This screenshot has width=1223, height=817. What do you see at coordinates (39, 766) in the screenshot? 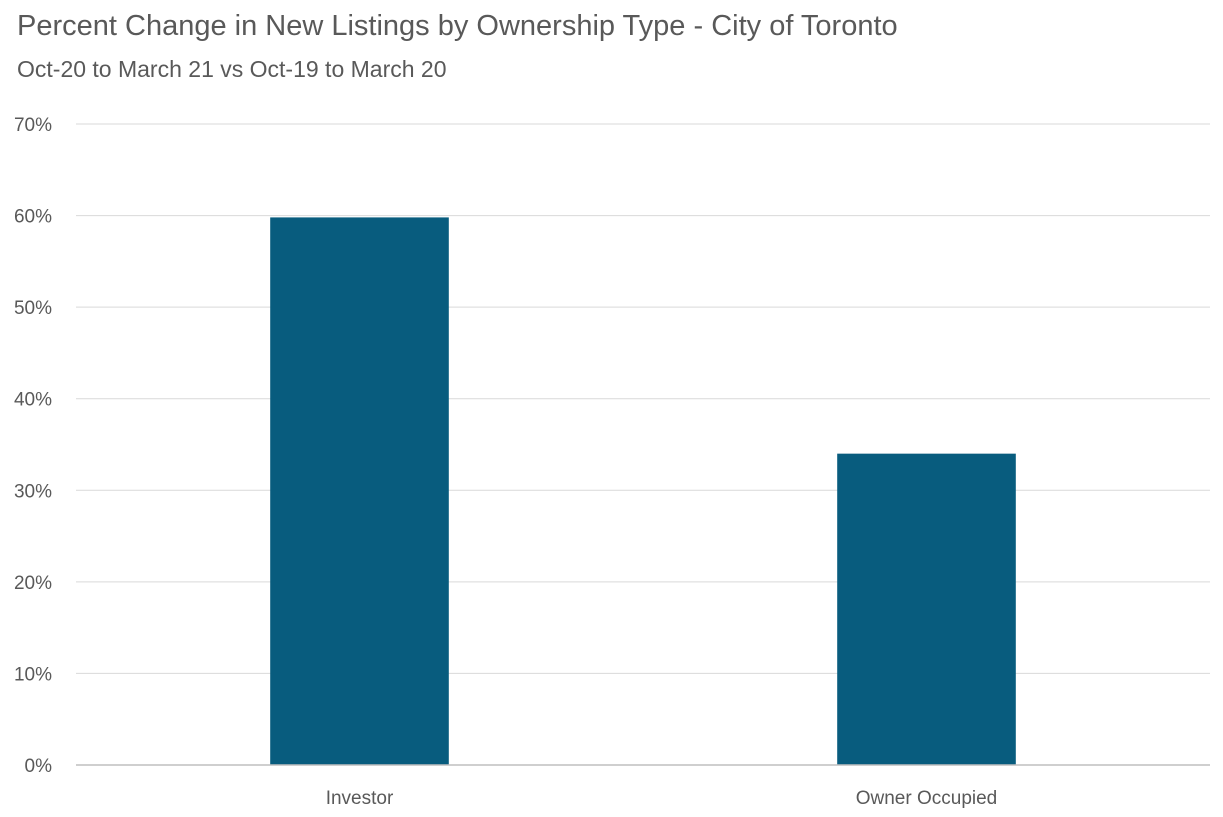
I see `y-tick-label: 0%` at bounding box center [39, 766].